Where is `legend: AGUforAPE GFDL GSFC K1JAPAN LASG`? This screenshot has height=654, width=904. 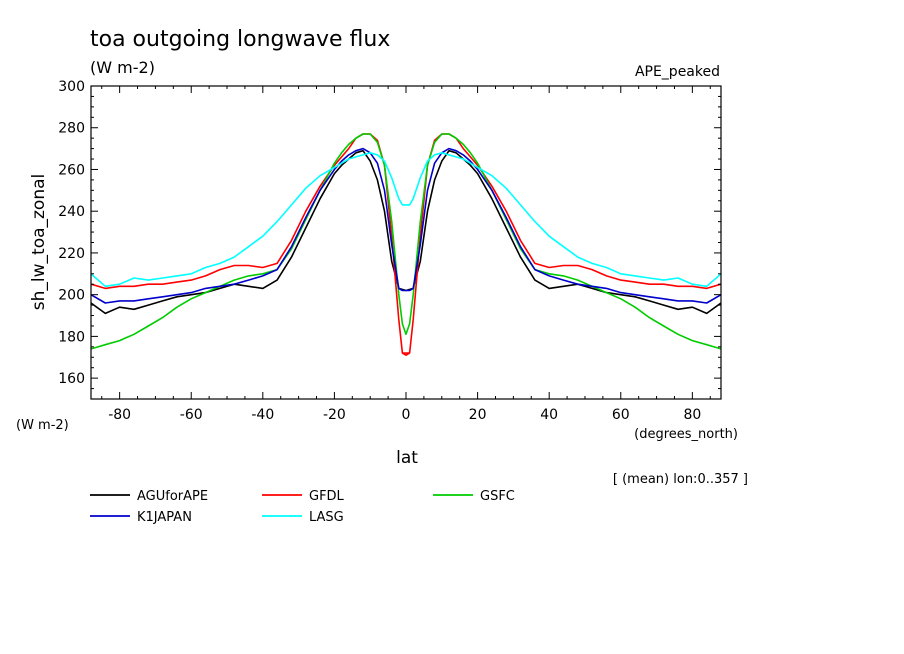 legend: AGUforAPE GFDL GSFC K1JAPAN LASG is located at coordinates (302, 507).